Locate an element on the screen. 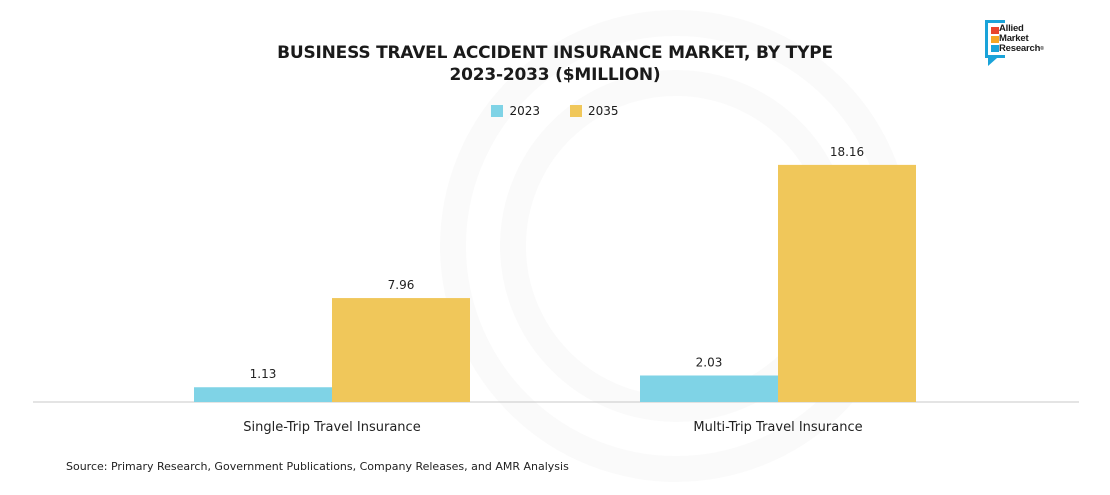 The width and height of the screenshot is (1110, 495). bar-value-label-2023-2: 2.03 is located at coordinates (709, 362).